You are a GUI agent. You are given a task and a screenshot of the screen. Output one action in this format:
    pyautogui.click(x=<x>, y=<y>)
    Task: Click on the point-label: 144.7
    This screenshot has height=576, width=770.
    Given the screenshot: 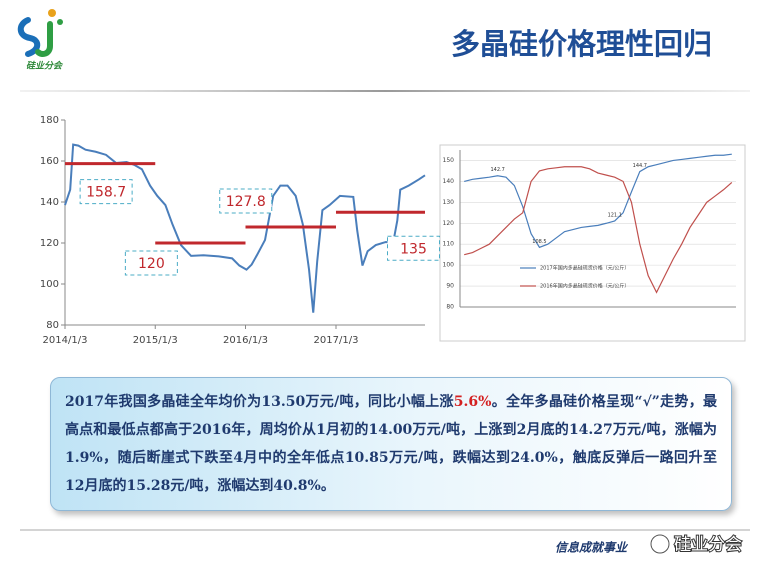 What is the action you would take?
    pyautogui.click(x=640, y=166)
    